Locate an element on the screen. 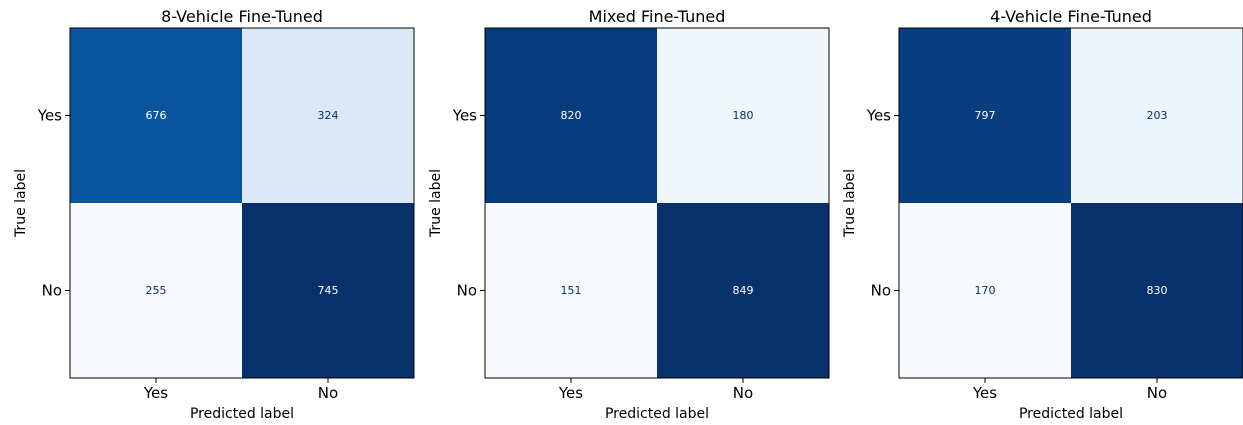 The image size is (1243, 425). cell-value-label: 820 is located at coordinates (571, 115).